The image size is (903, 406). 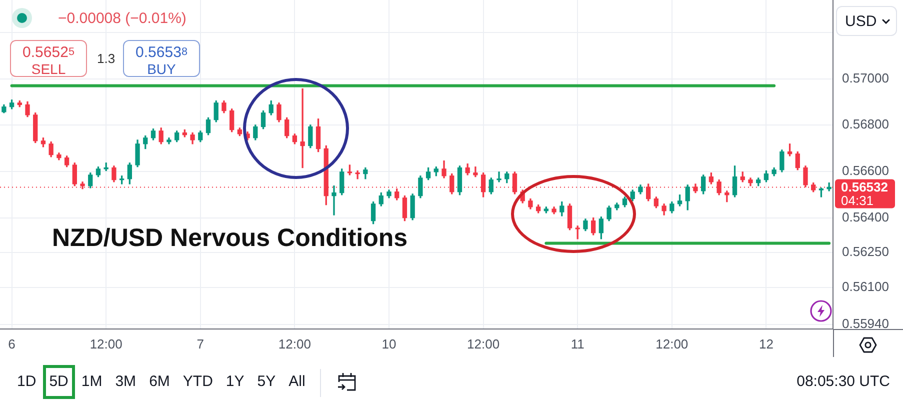 What do you see at coordinates (865, 323) in the screenshot?
I see `y-tick-label: 0.55940` at bounding box center [865, 323].